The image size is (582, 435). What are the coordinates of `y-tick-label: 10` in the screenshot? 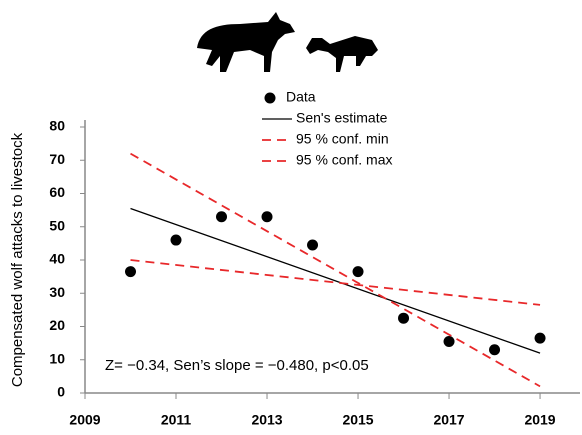 It's located at (57, 358).